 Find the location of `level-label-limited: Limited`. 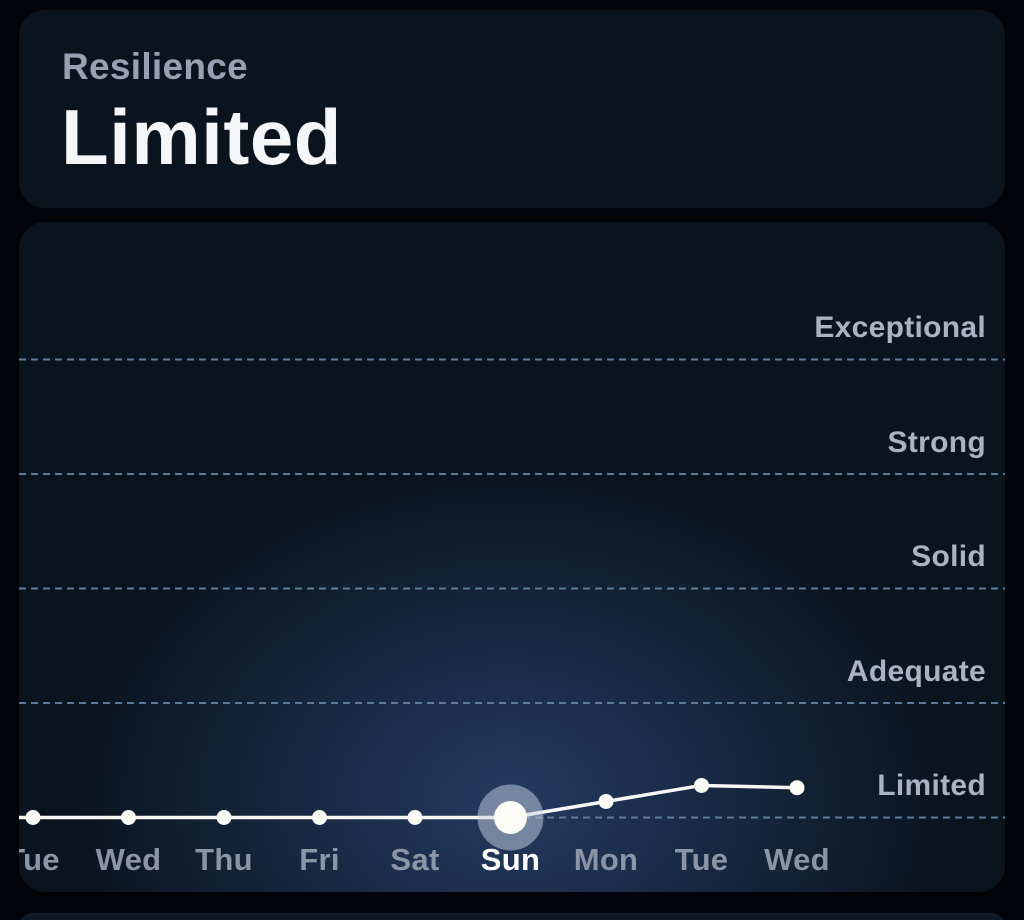

level-label-limited: Limited is located at coordinates (931, 785).